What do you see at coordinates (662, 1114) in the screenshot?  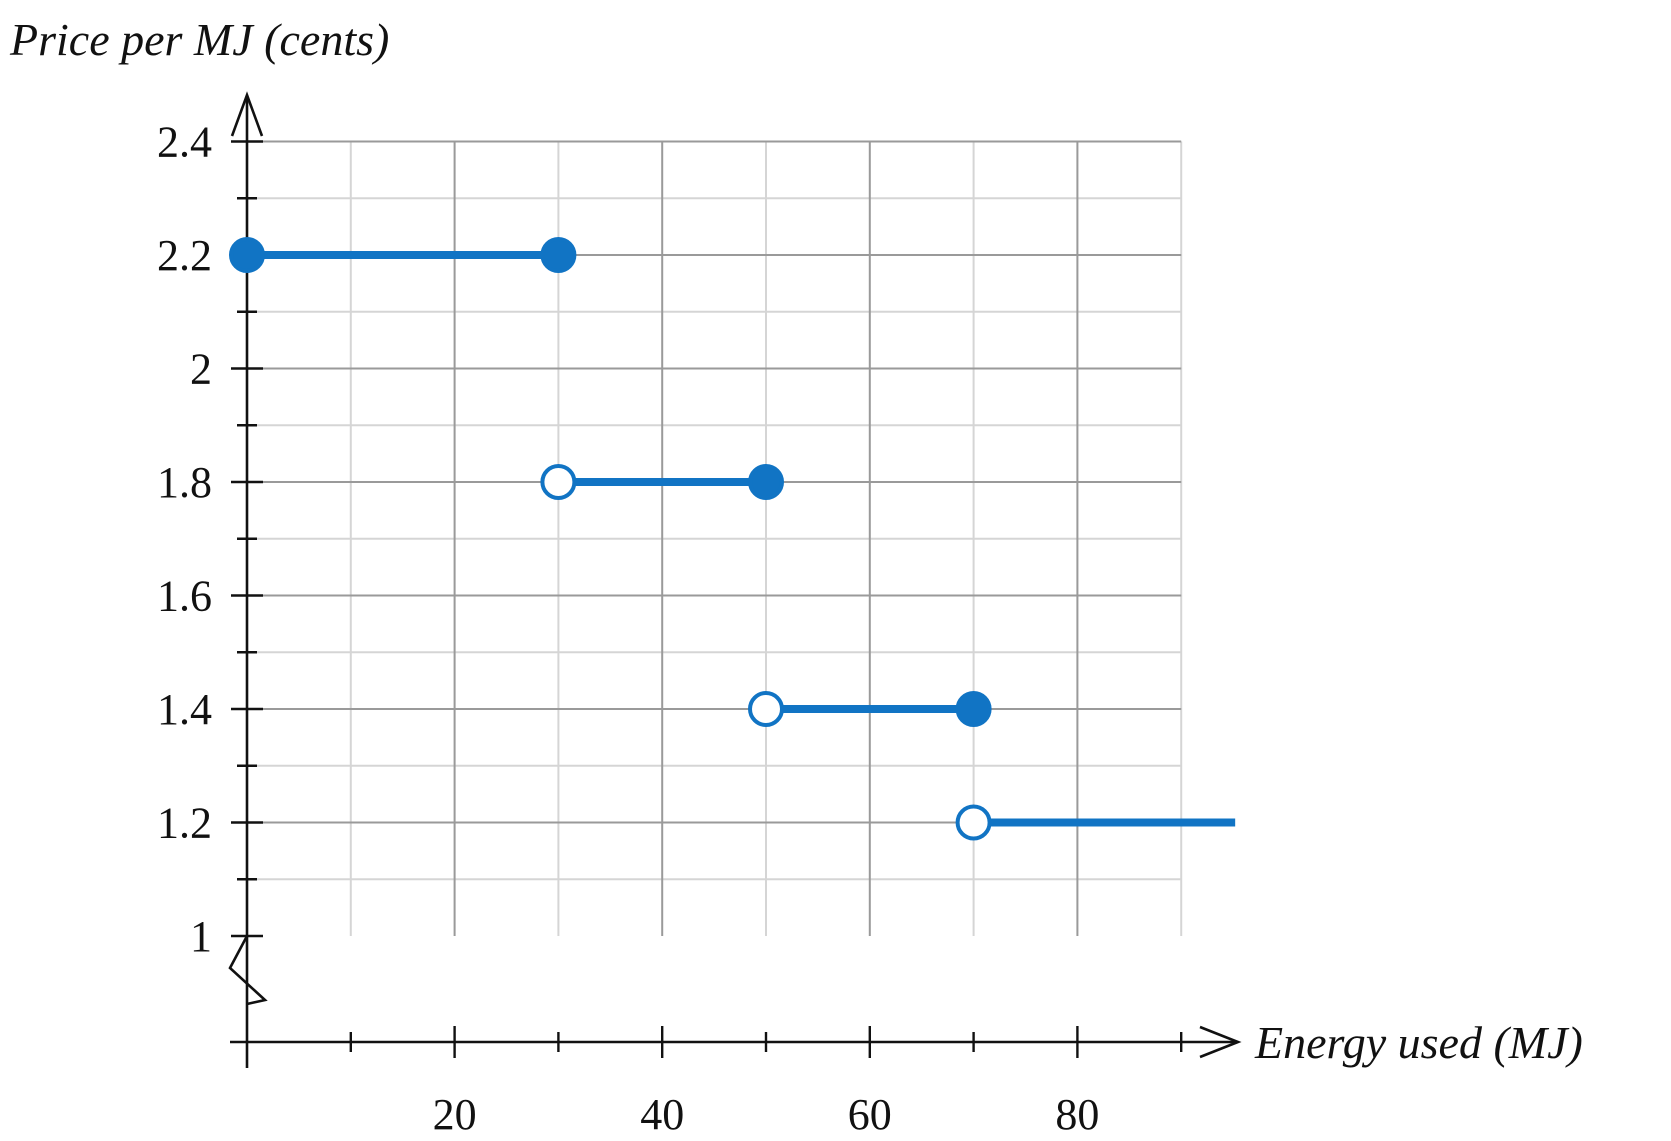 I see `x-tick-label: 40` at bounding box center [662, 1114].